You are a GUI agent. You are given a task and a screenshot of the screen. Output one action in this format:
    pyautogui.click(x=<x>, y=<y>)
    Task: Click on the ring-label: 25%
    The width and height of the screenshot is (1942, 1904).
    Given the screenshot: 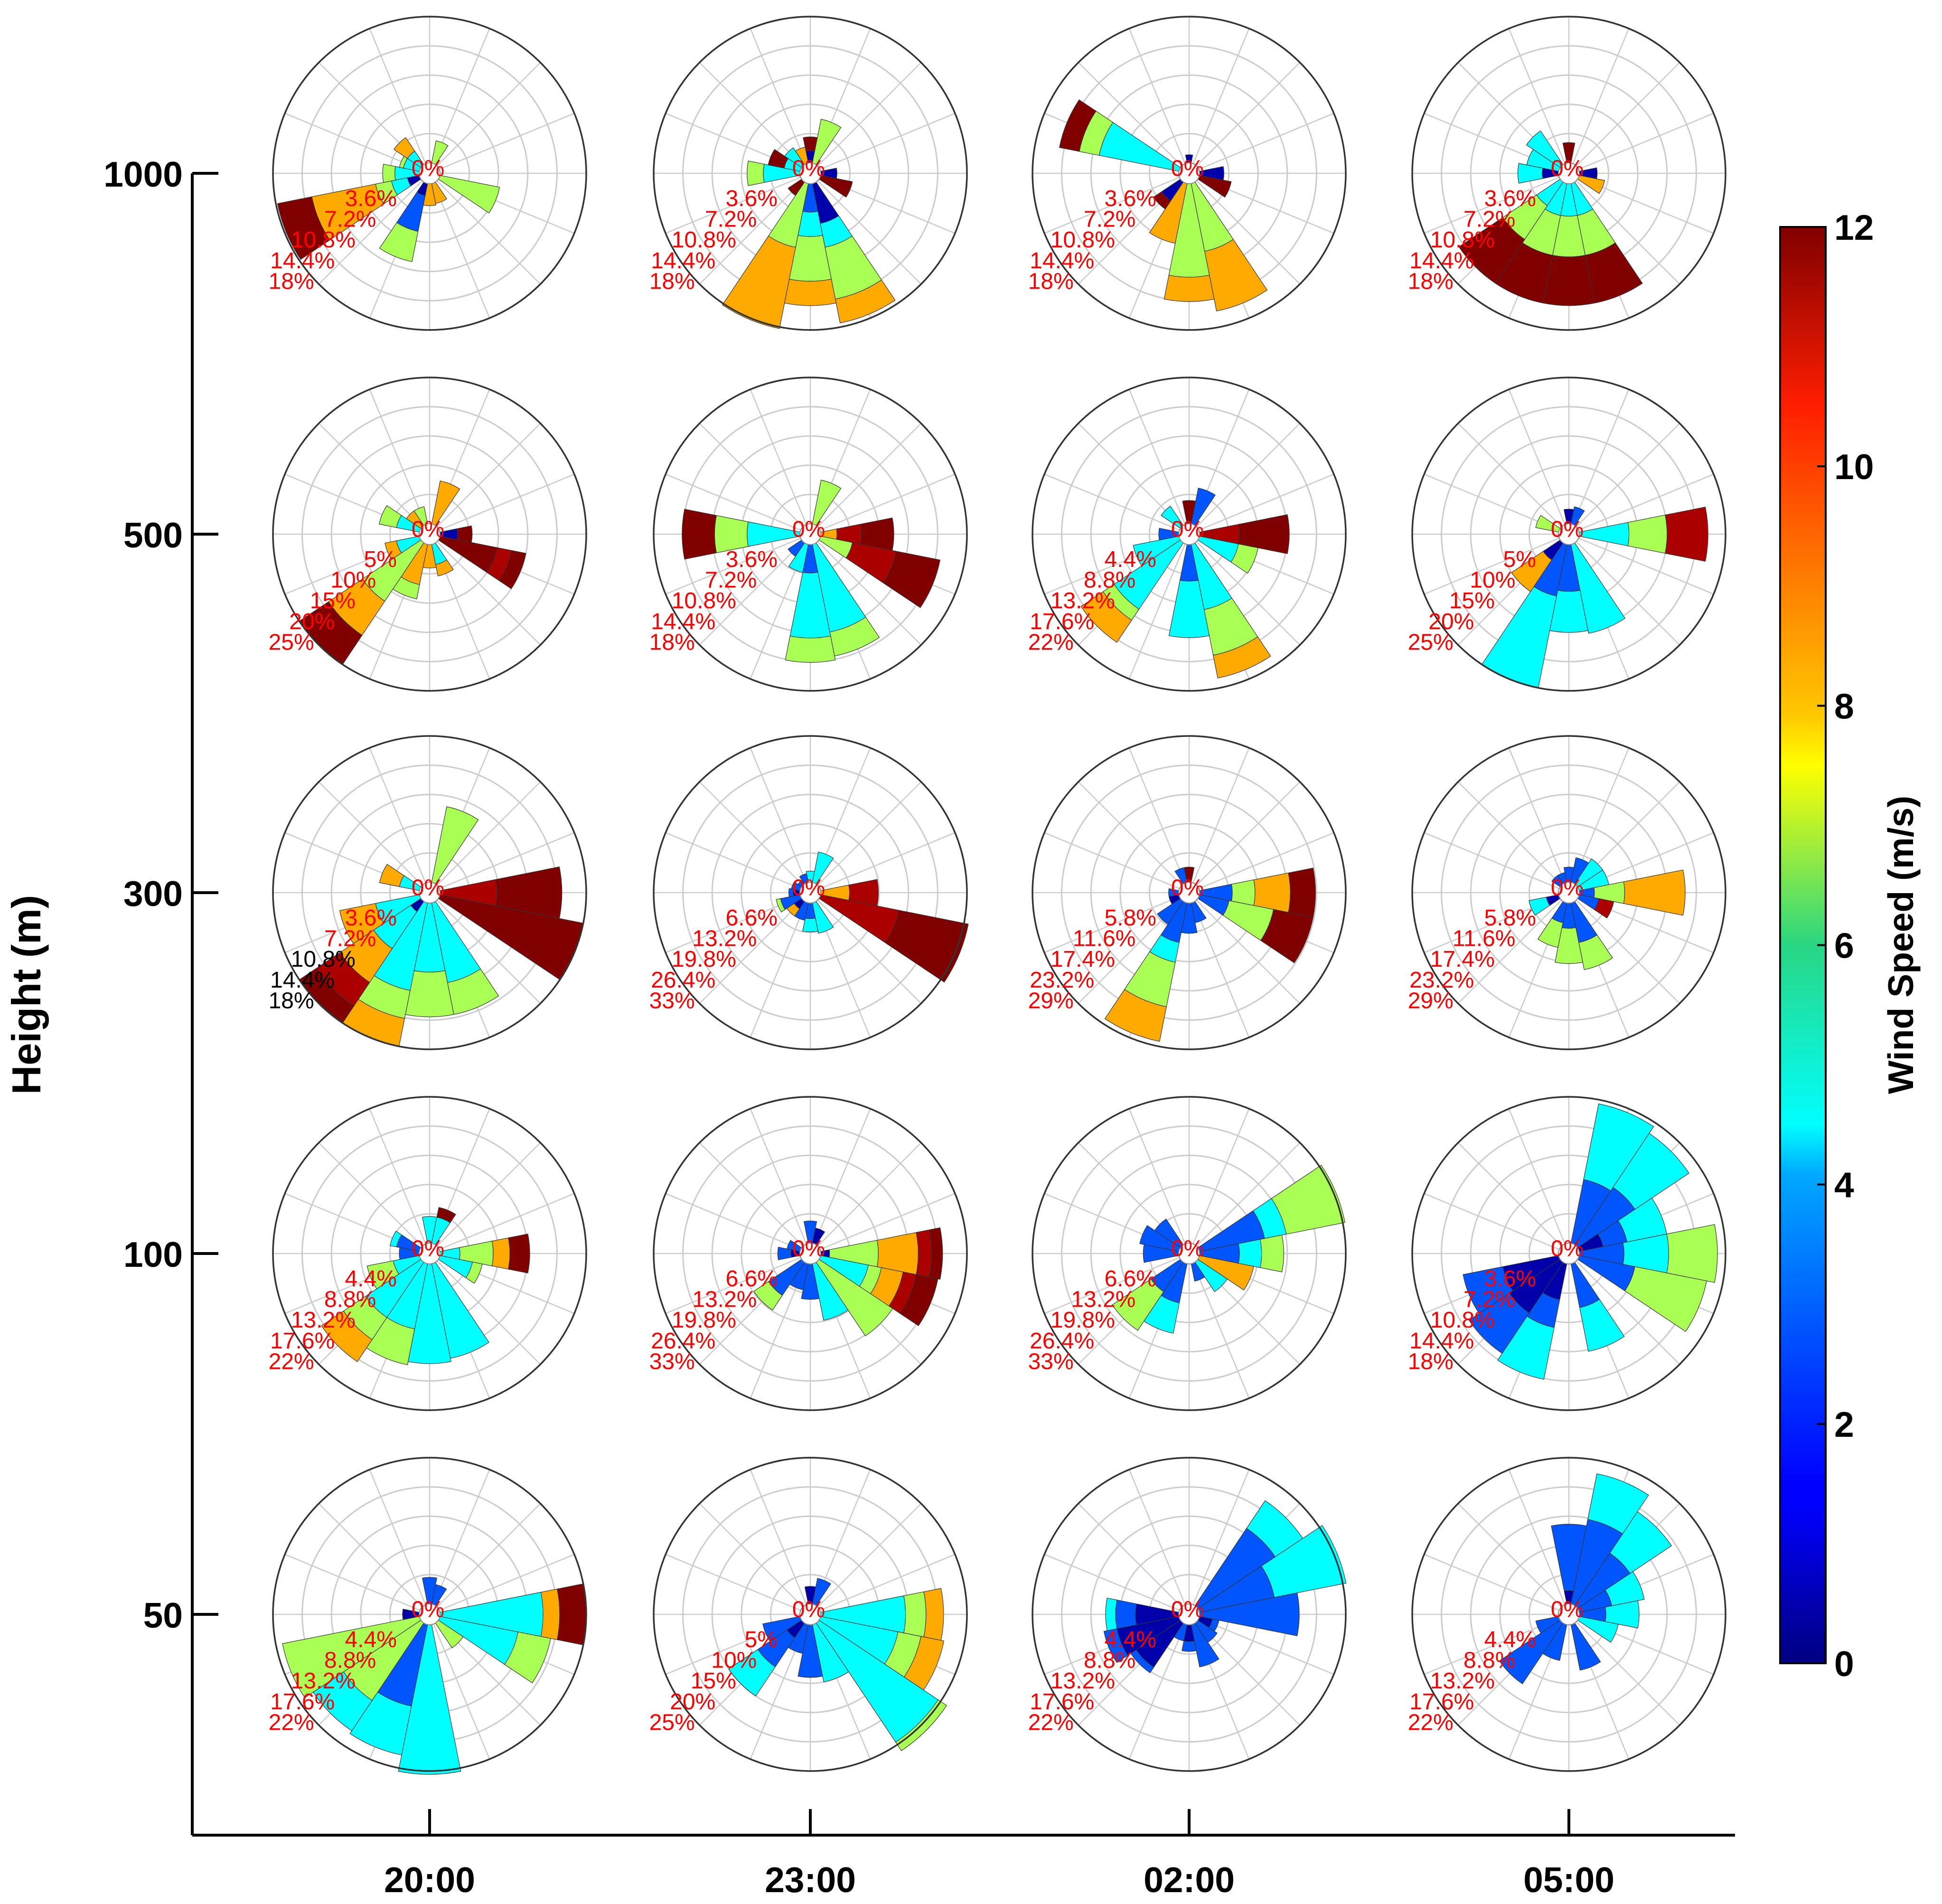 What is the action you would take?
    pyautogui.click(x=672, y=1723)
    